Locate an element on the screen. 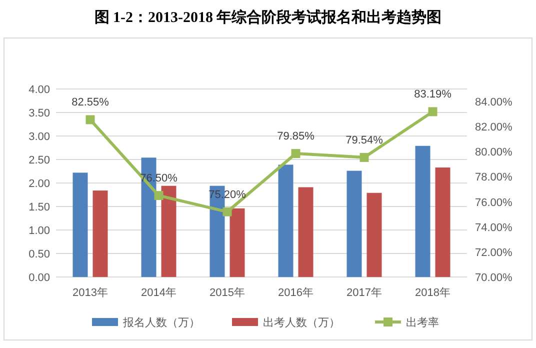 The width and height of the screenshot is (536, 348). data-label: 79.54% is located at coordinates (365, 140).